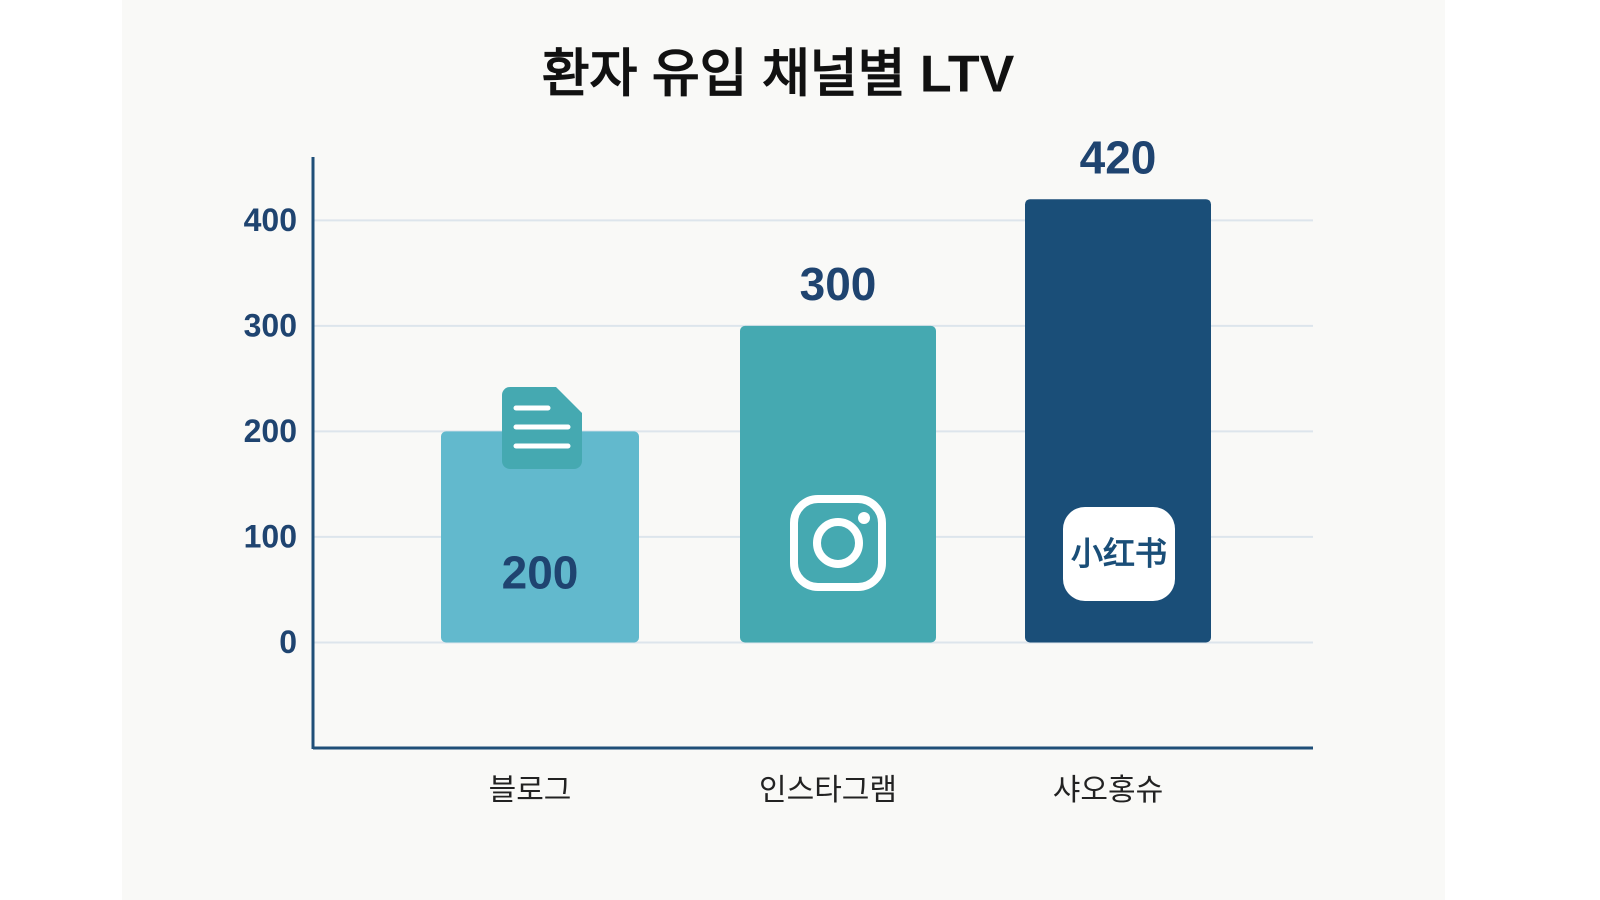 The image size is (1600, 900). What do you see at coordinates (270, 536) in the screenshot?
I see `y-tick-label: 100` at bounding box center [270, 536].